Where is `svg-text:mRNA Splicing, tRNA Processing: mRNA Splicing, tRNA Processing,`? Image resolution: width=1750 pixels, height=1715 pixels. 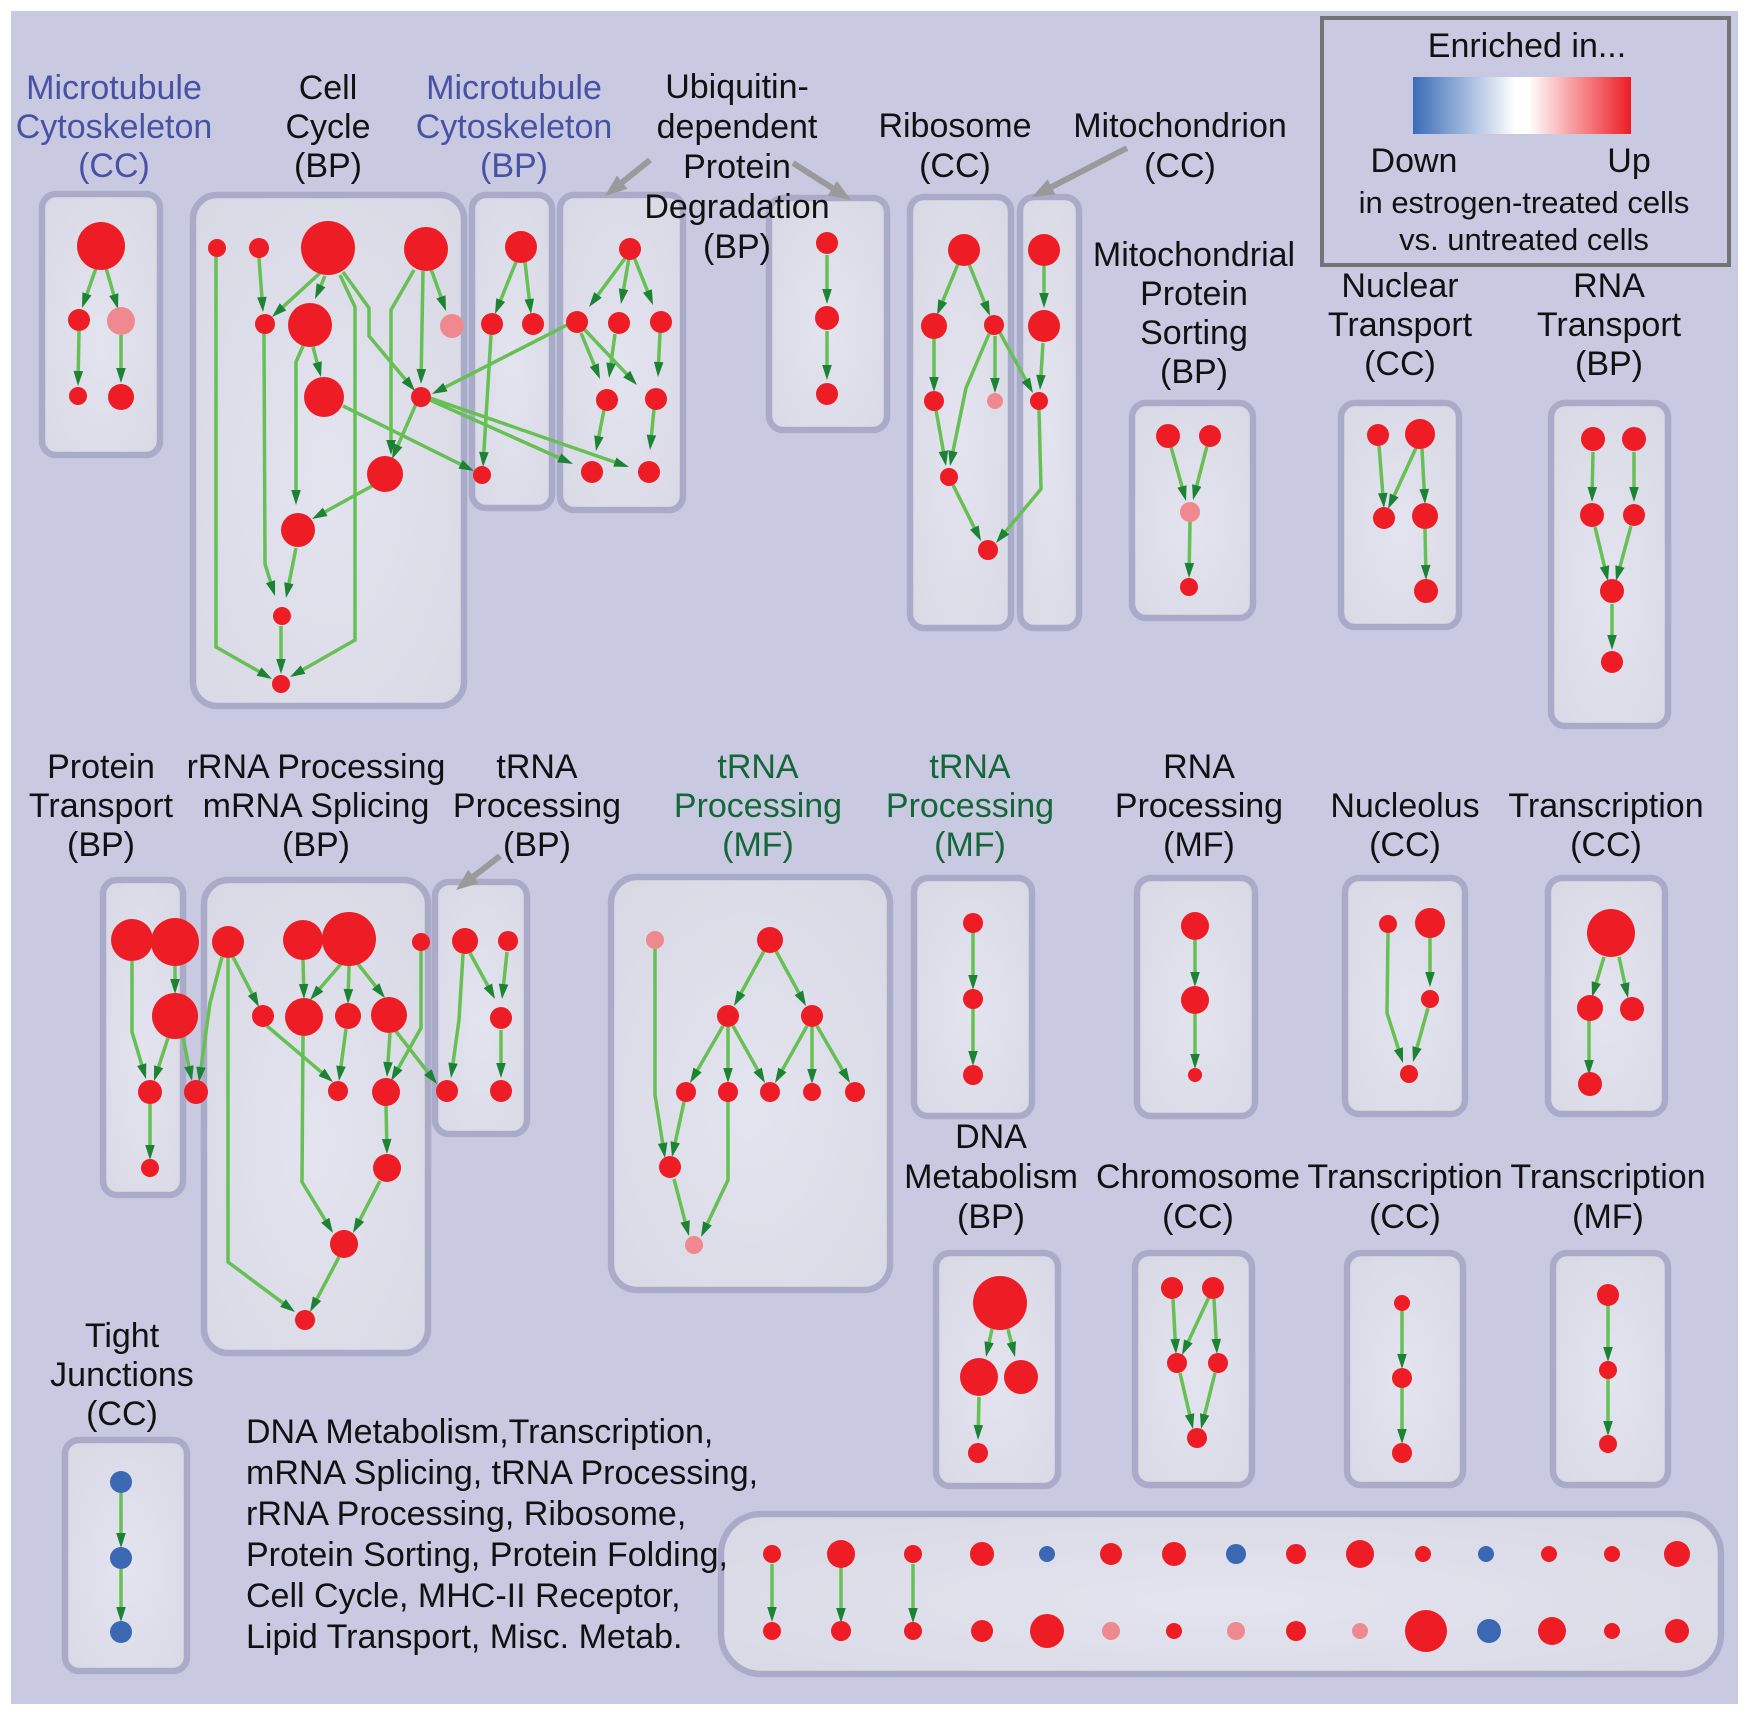 svg-text:mRNA Splicing, tRNA Processing: mRNA Splicing, tRNA Processing, is located at coordinates (502, 1473).